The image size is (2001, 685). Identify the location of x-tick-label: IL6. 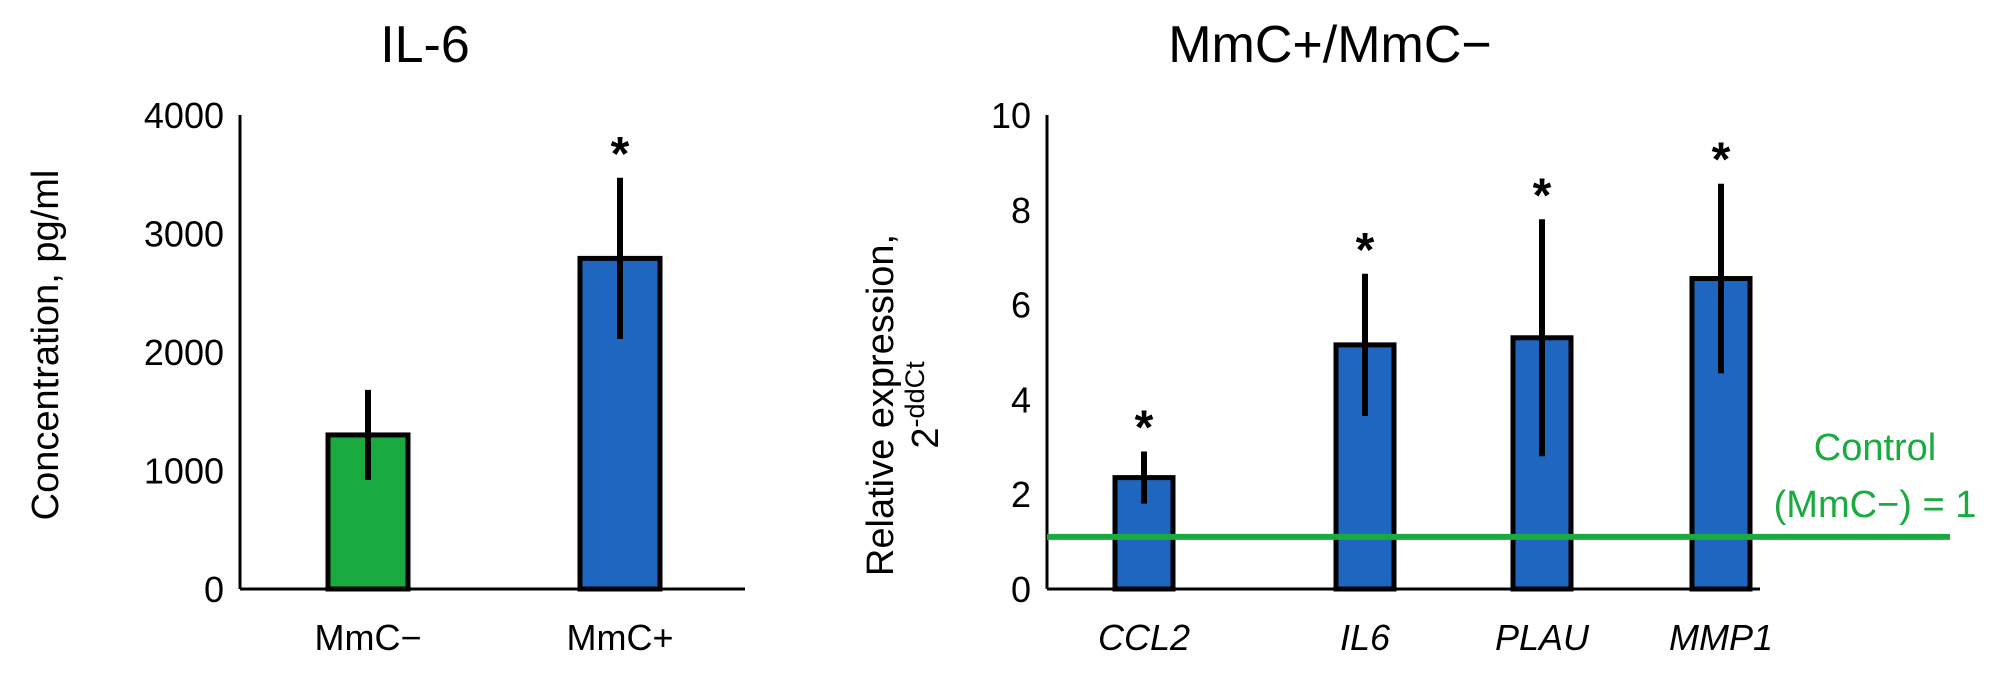
(1365, 637).